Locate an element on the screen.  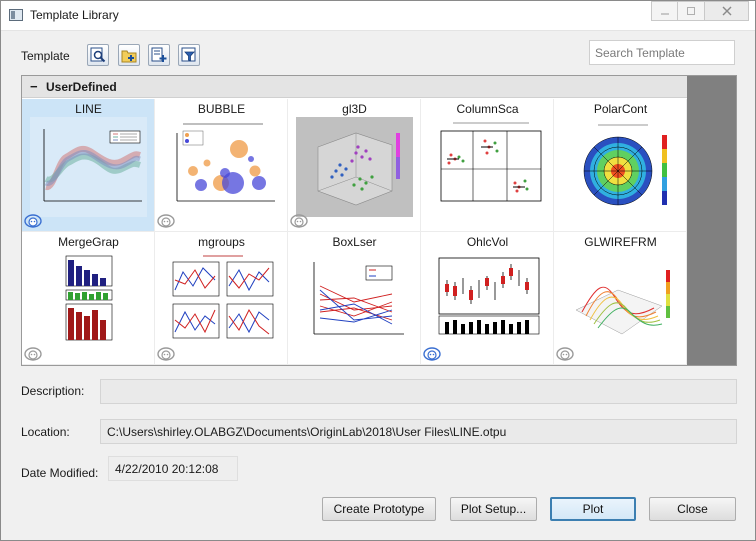
minimize-icon is located at coordinates (664, 14).